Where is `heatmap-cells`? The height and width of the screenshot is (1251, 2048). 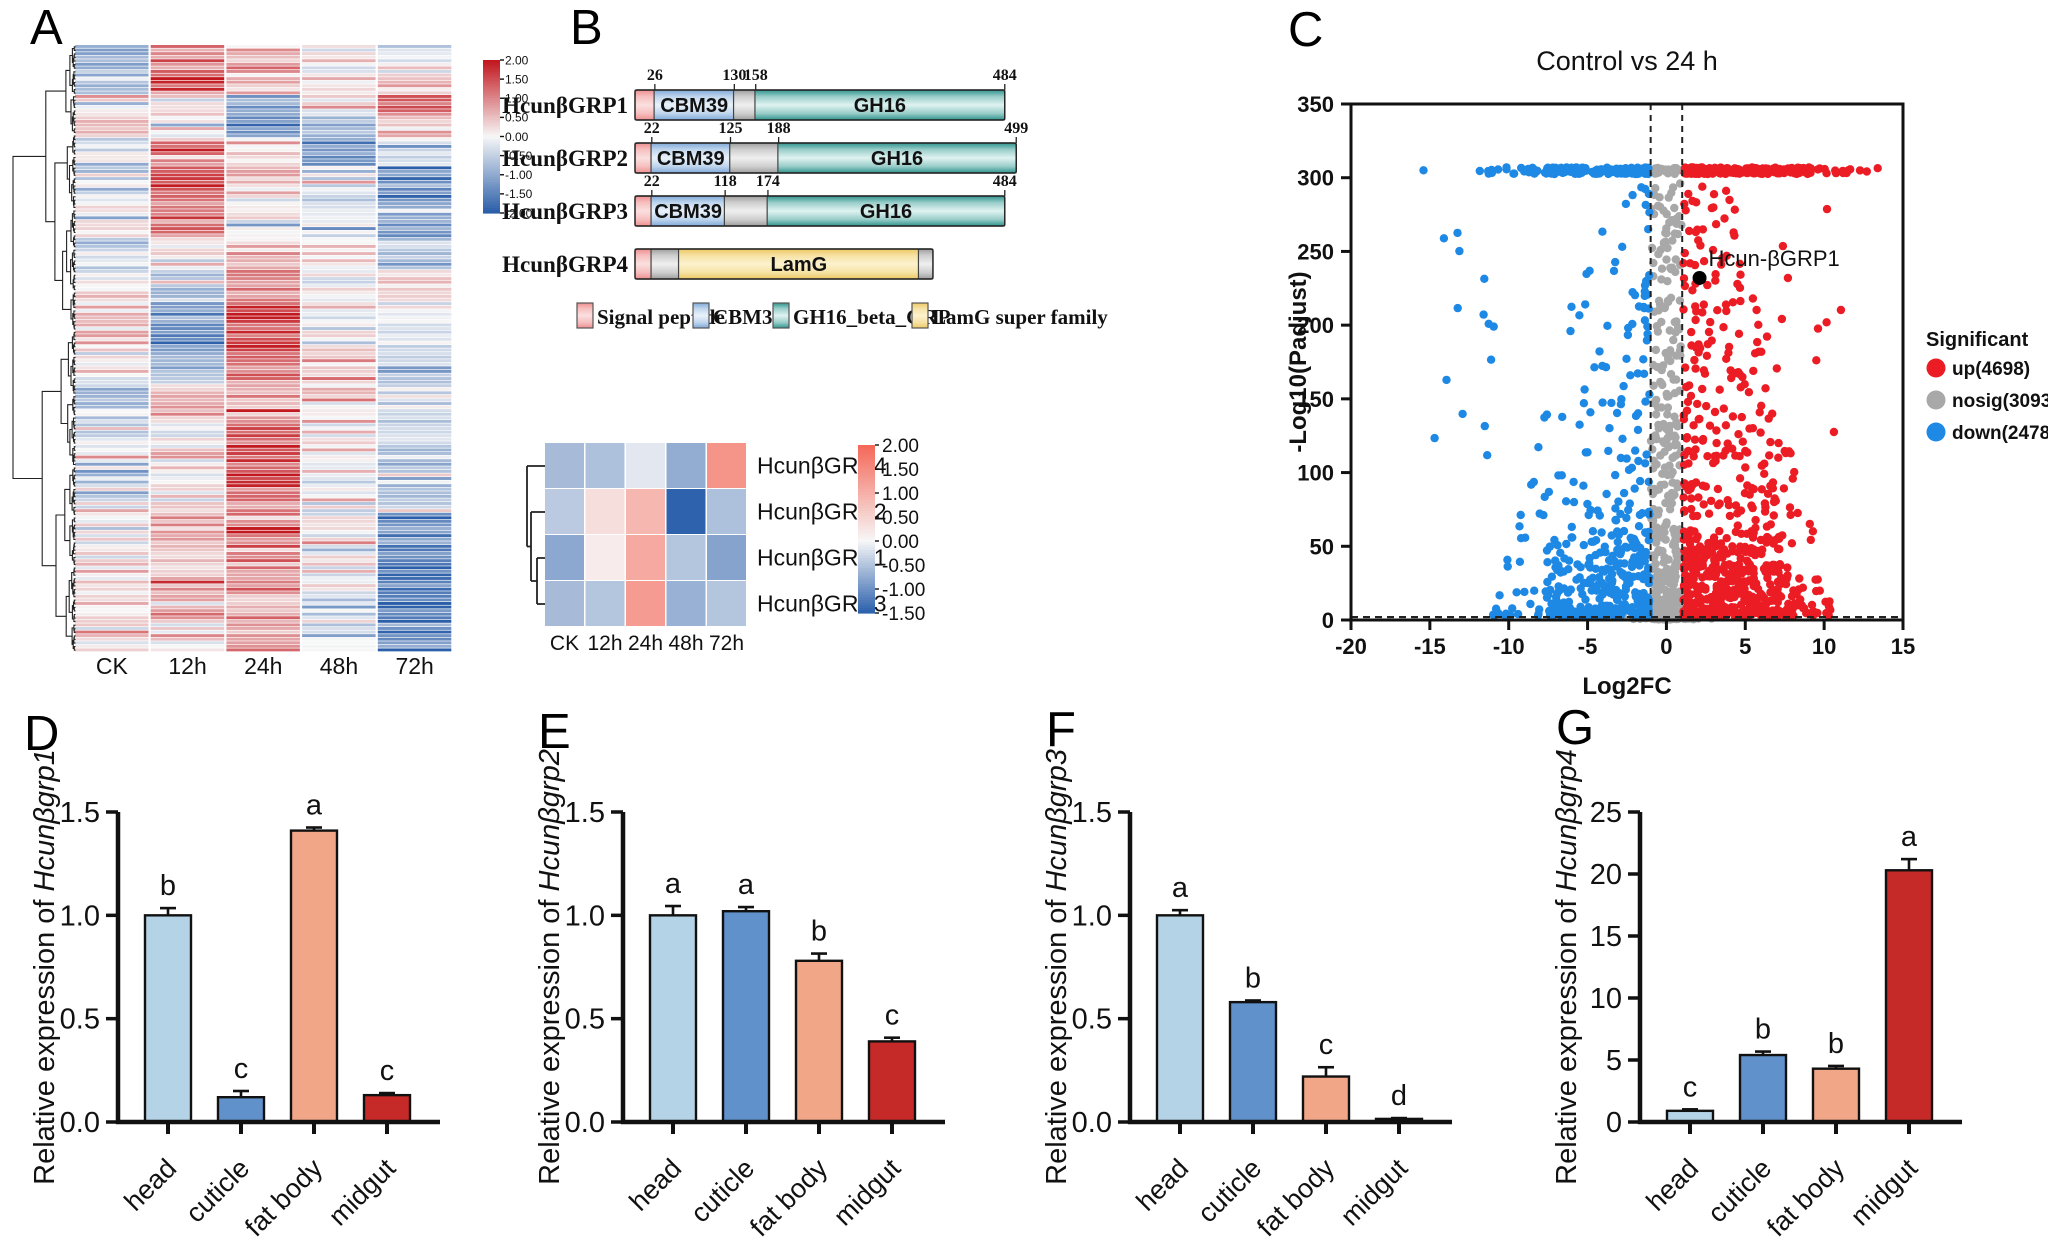 heatmap-cells is located at coordinates (263, 348).